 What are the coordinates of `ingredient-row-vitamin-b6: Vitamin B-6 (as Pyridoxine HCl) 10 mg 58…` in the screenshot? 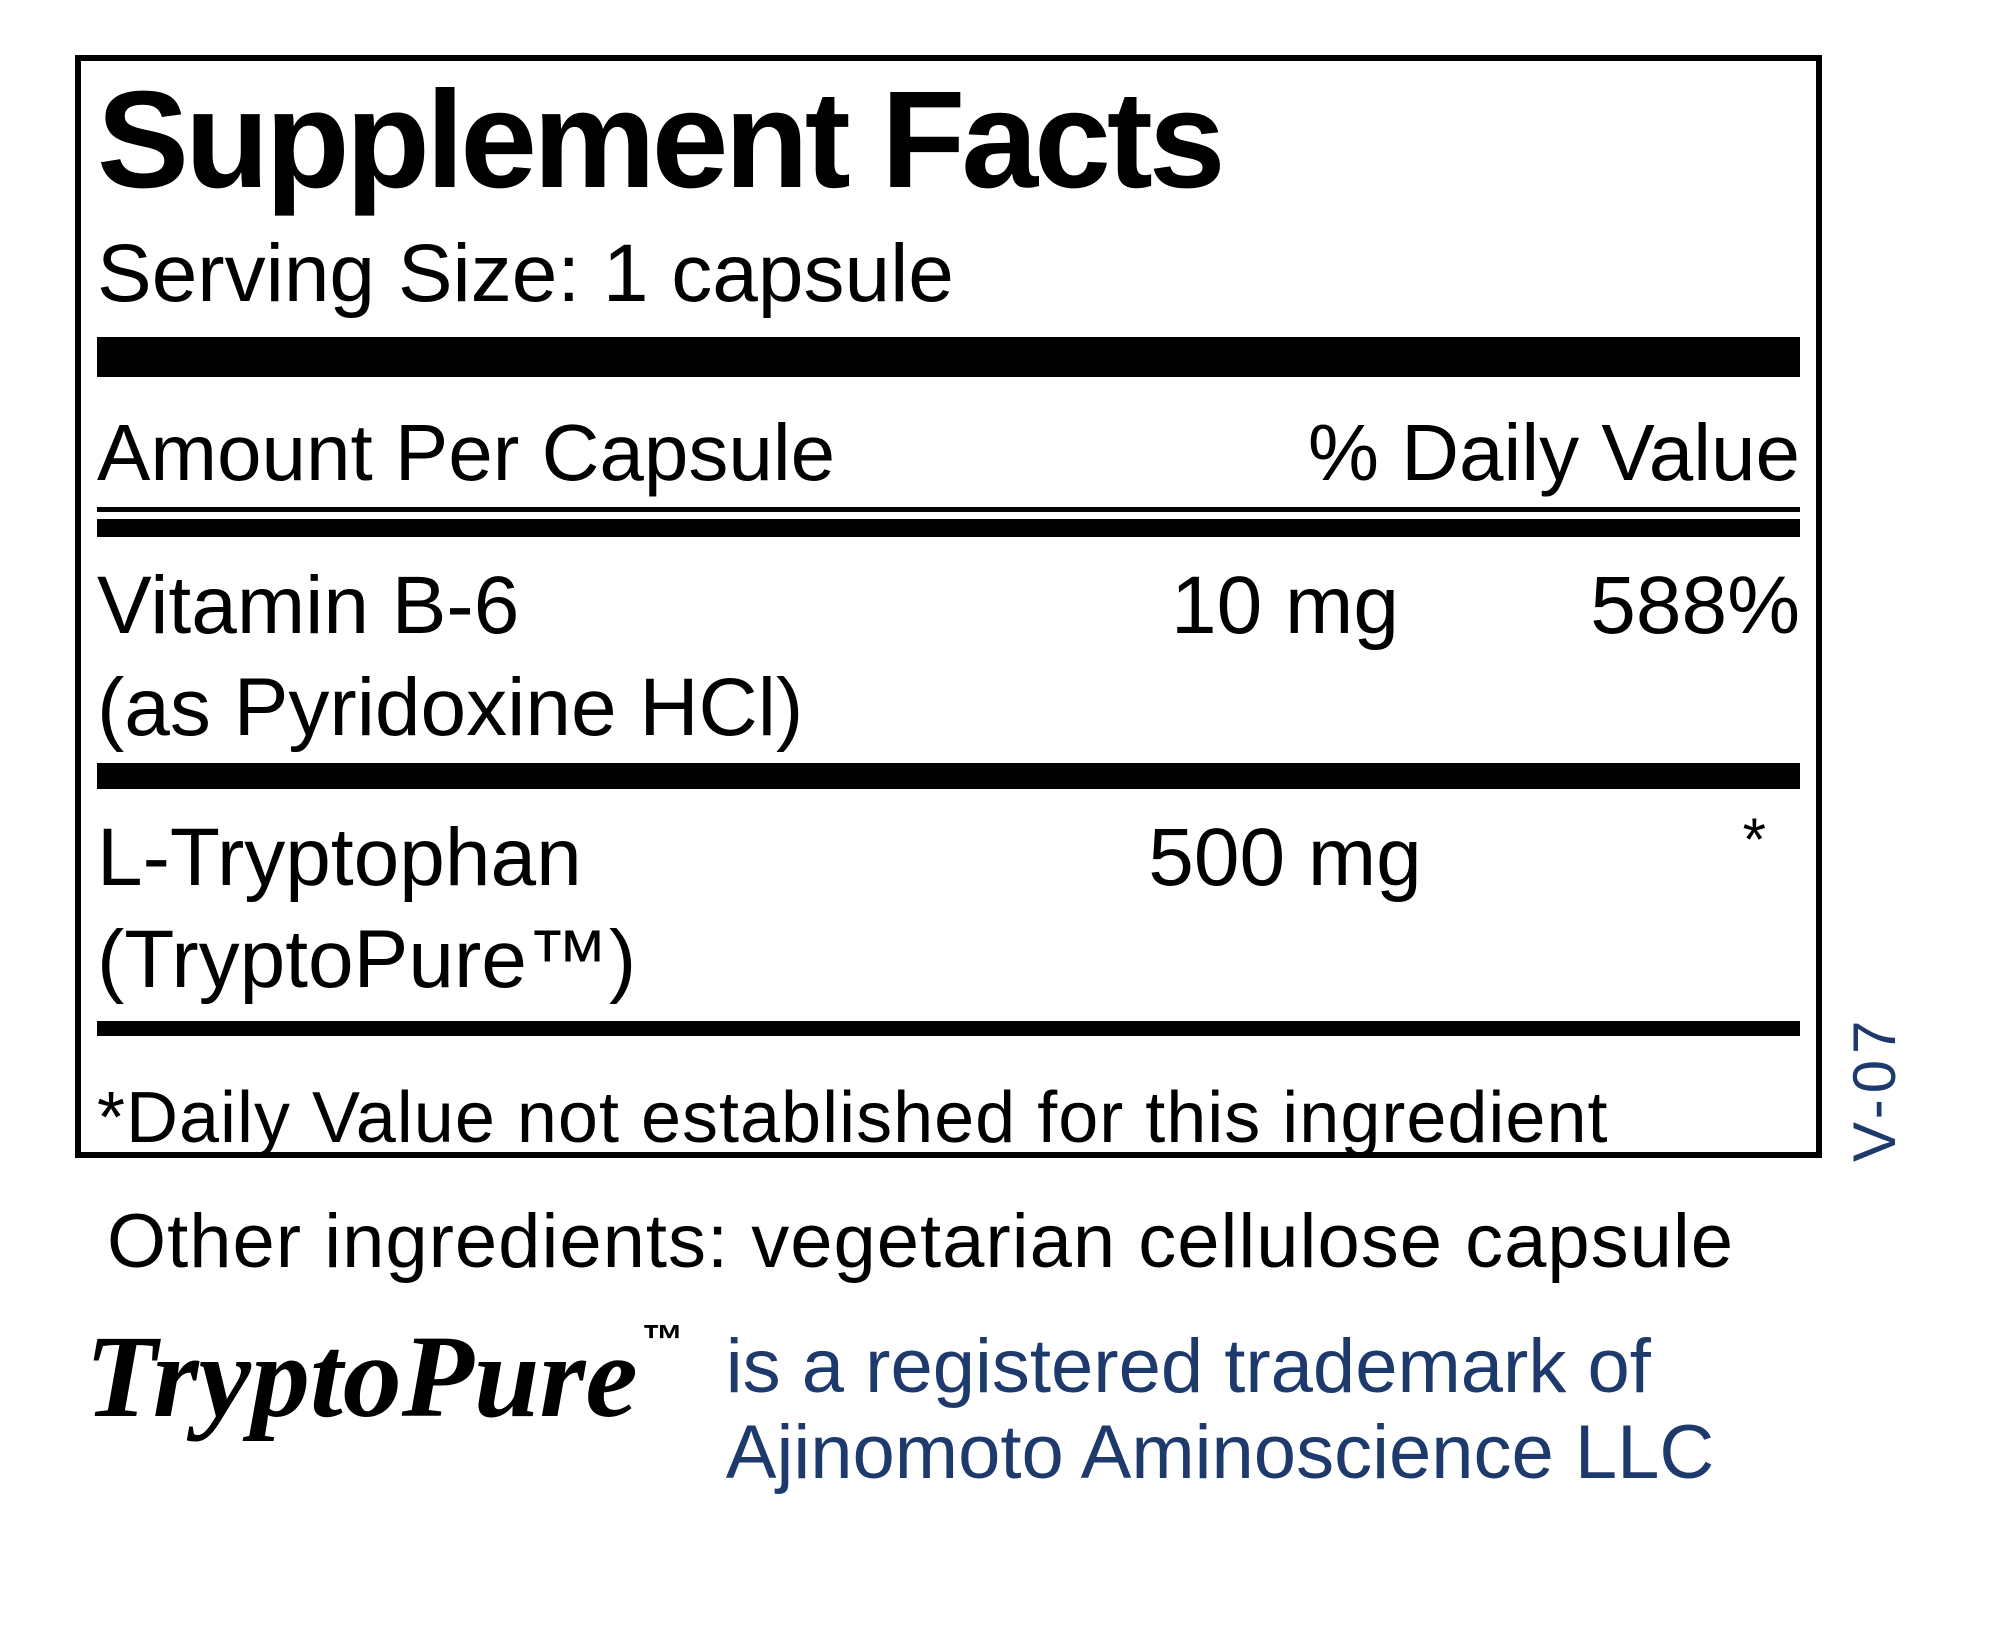 It's located at (948, 657).